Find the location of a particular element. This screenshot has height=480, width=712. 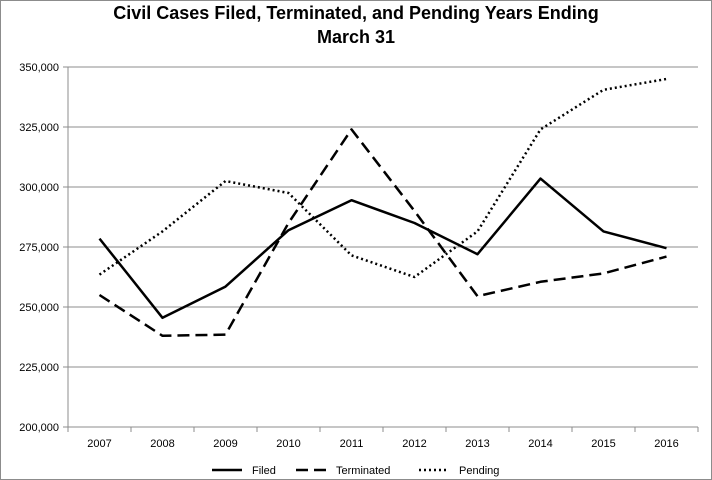

y-tick-label: 225,000 is located at coordinates (39, 368).